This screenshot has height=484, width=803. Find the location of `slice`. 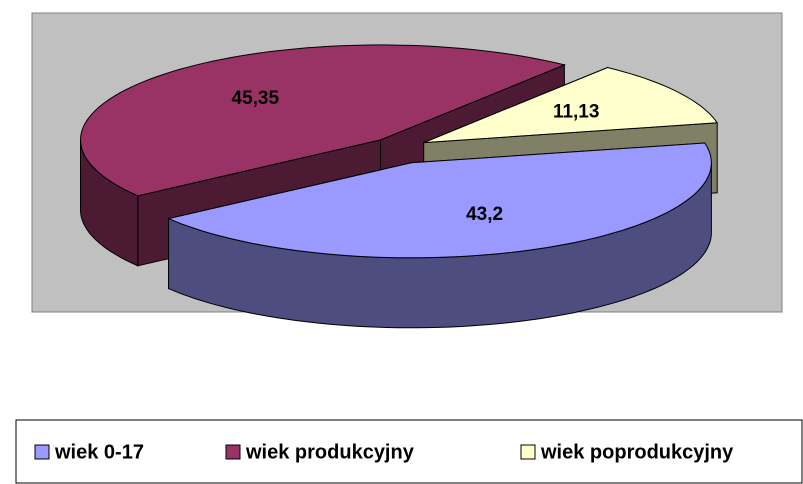

slice is located at coordinates (571, 105).